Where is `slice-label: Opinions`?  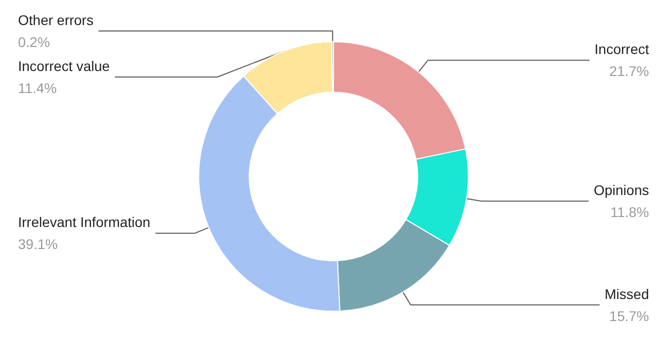
slice-label: Opinions is located at coordinates (621, 190).